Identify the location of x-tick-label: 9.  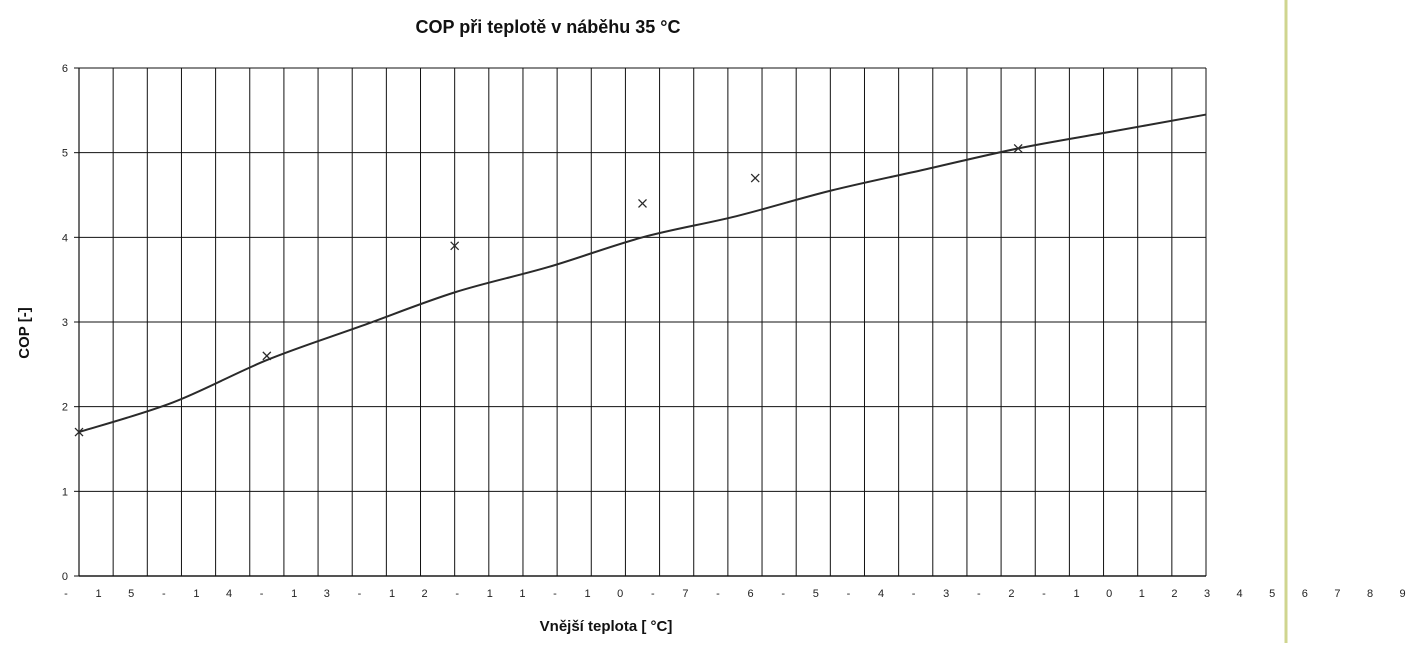
(1403, 594).